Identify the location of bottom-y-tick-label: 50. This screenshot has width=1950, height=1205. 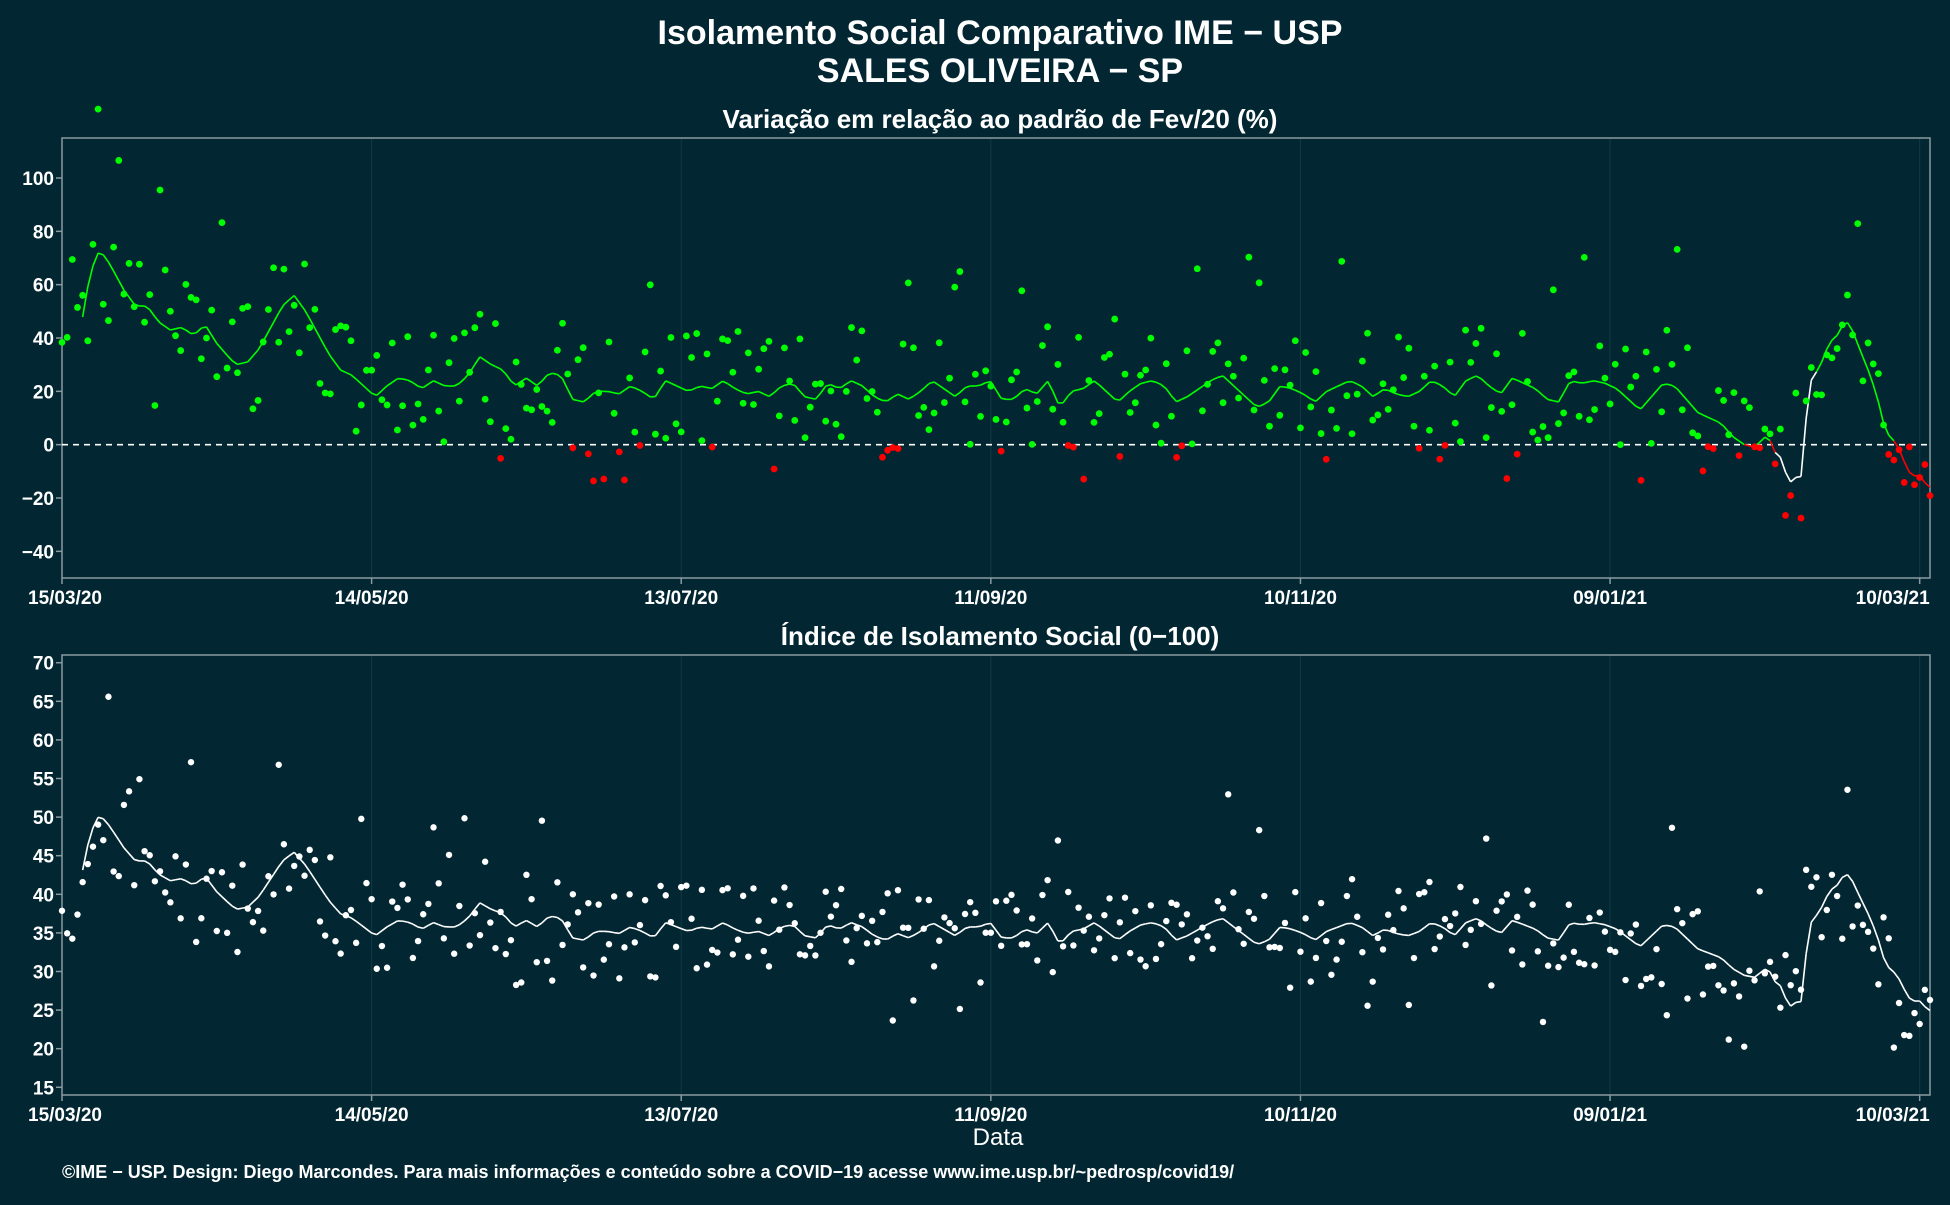
(43, 818).